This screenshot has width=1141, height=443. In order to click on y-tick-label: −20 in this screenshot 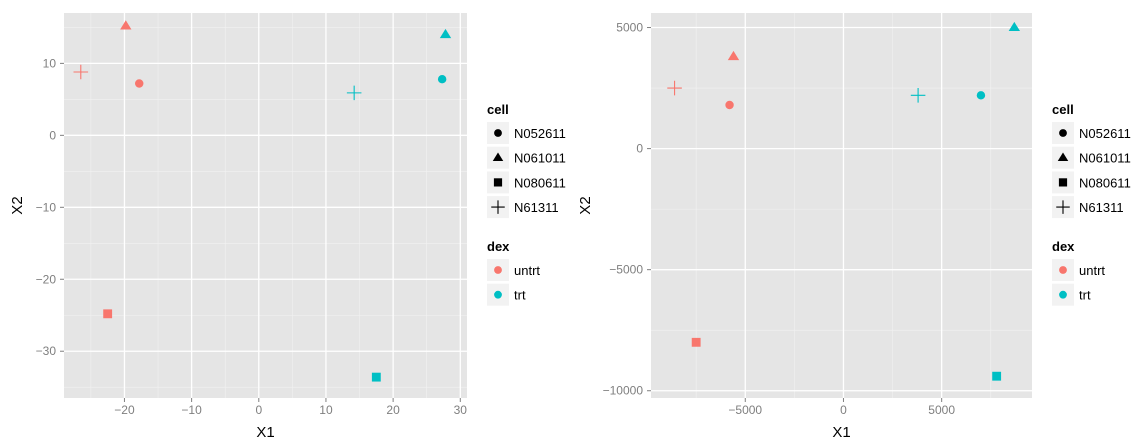, I will do `click(46, 279)`.